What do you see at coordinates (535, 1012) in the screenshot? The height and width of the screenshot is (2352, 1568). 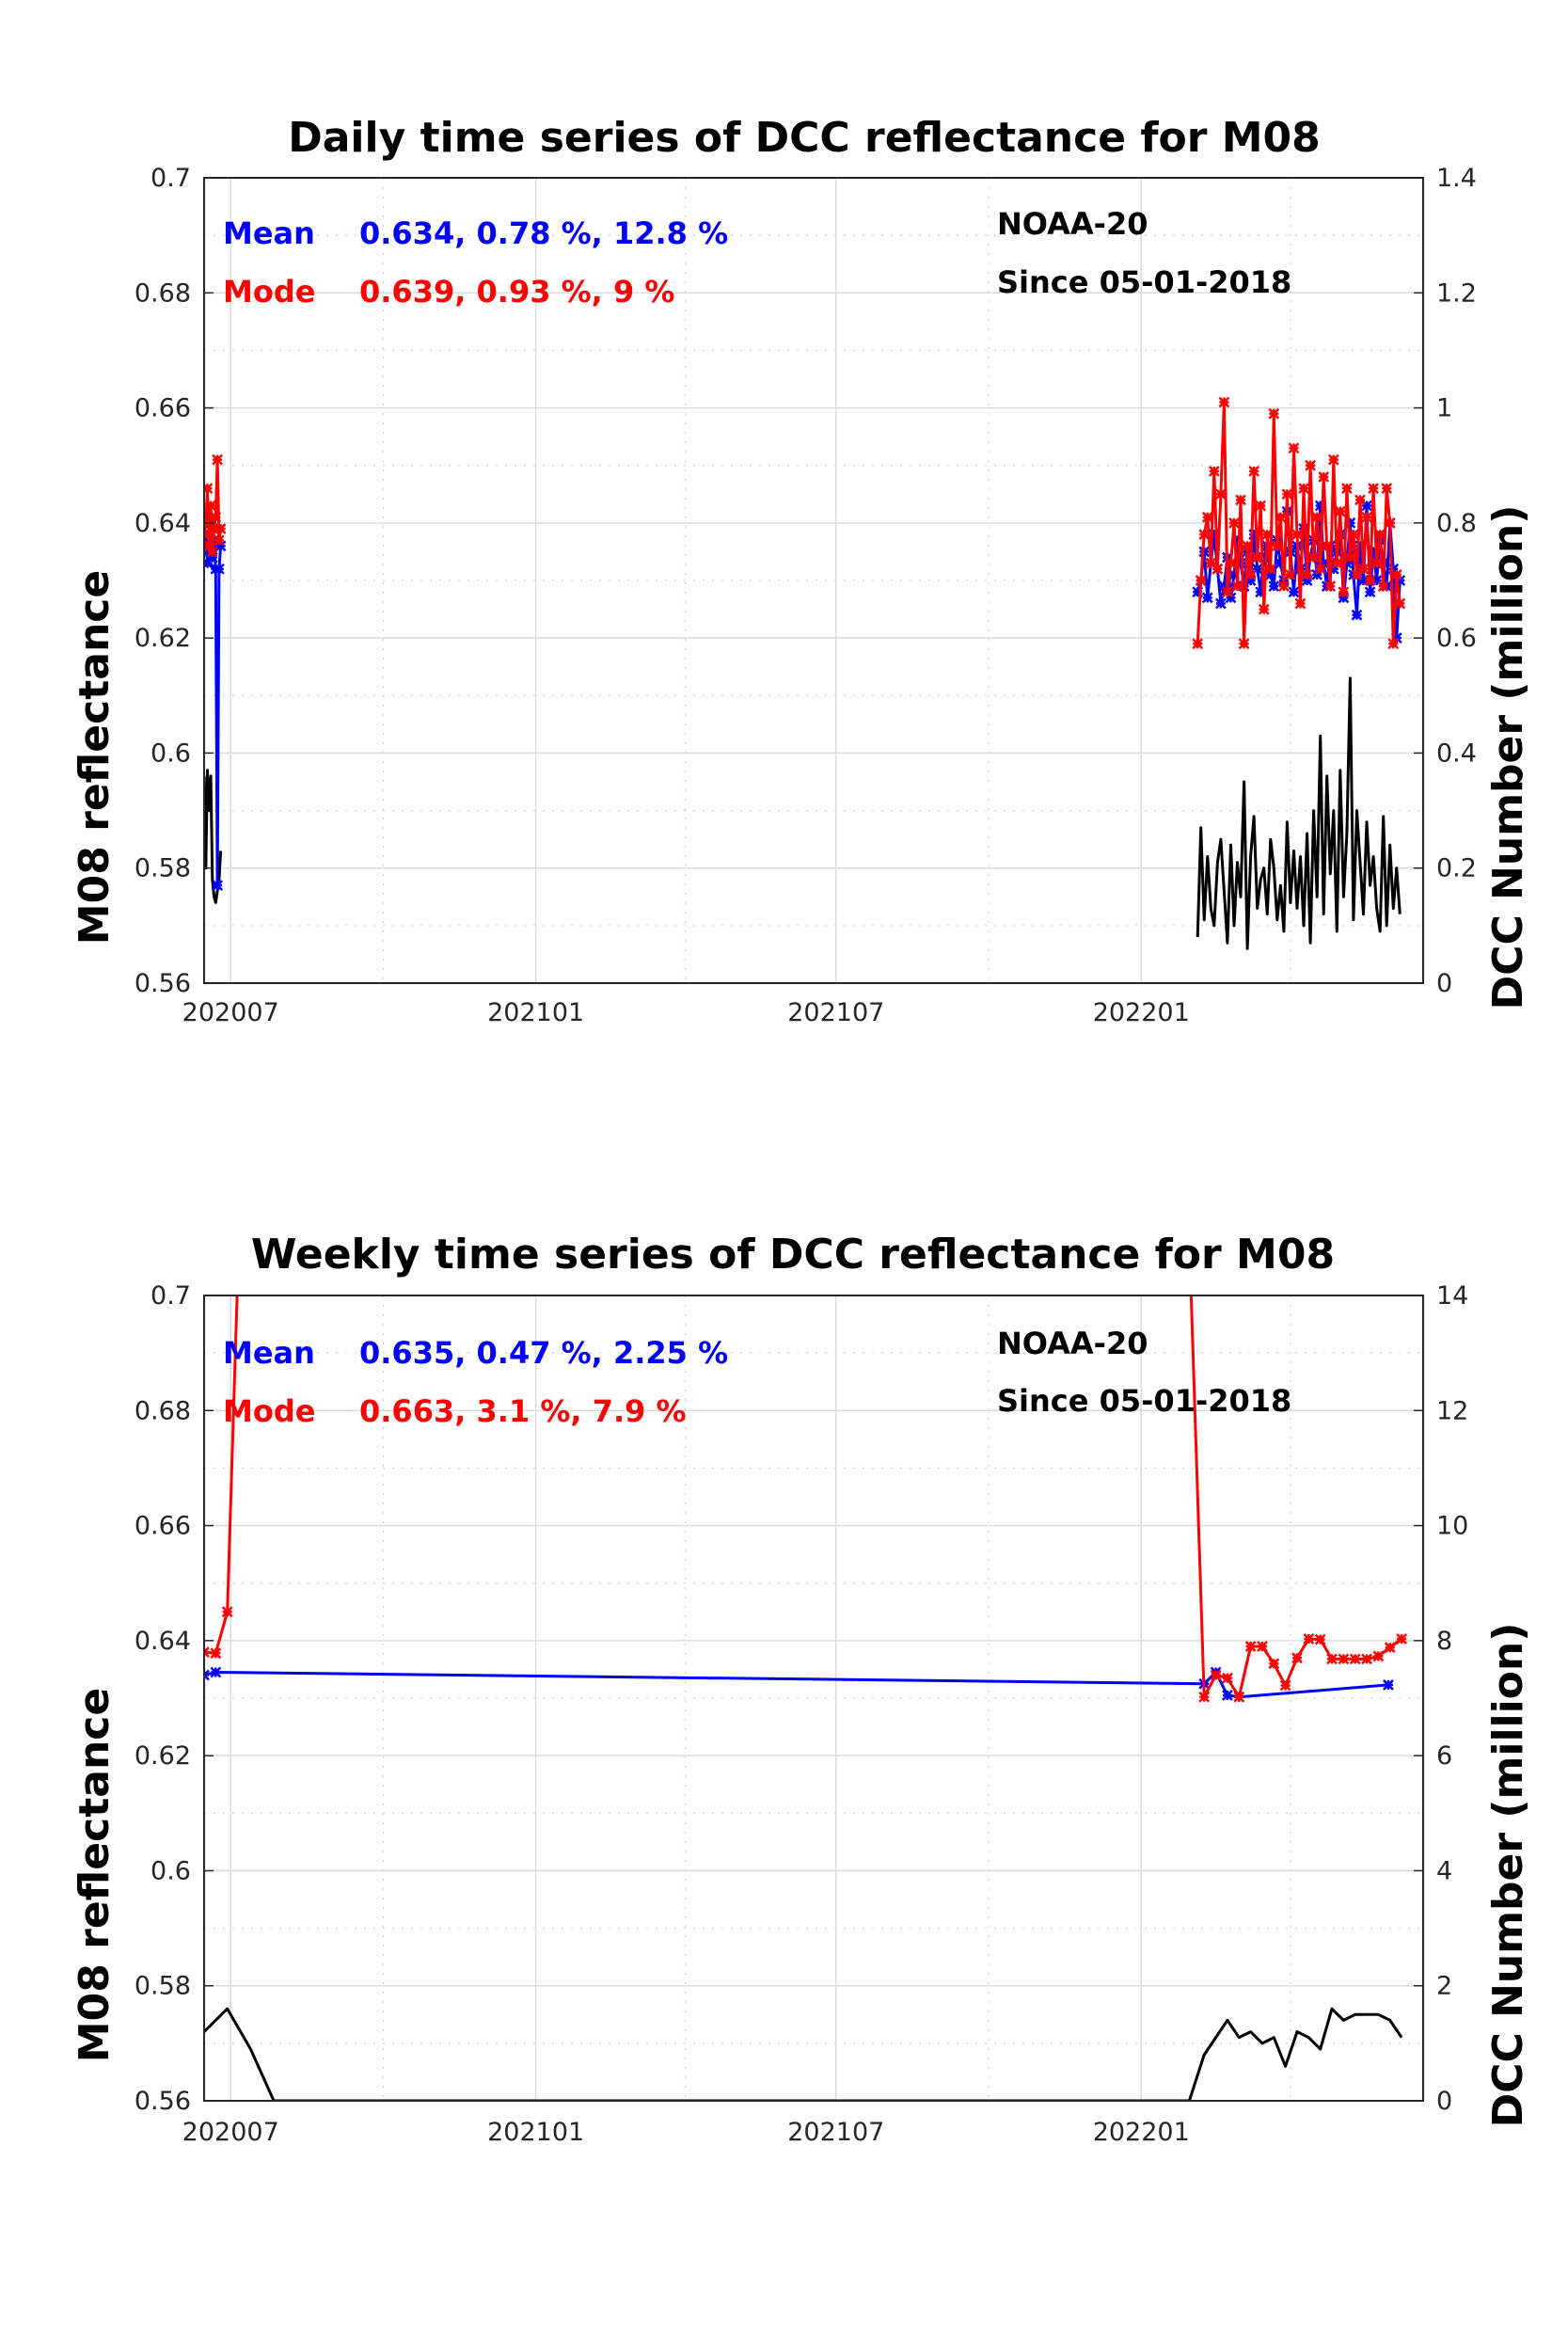 I see `x-tick-label: 202101` at bounding box center [535, 1012].